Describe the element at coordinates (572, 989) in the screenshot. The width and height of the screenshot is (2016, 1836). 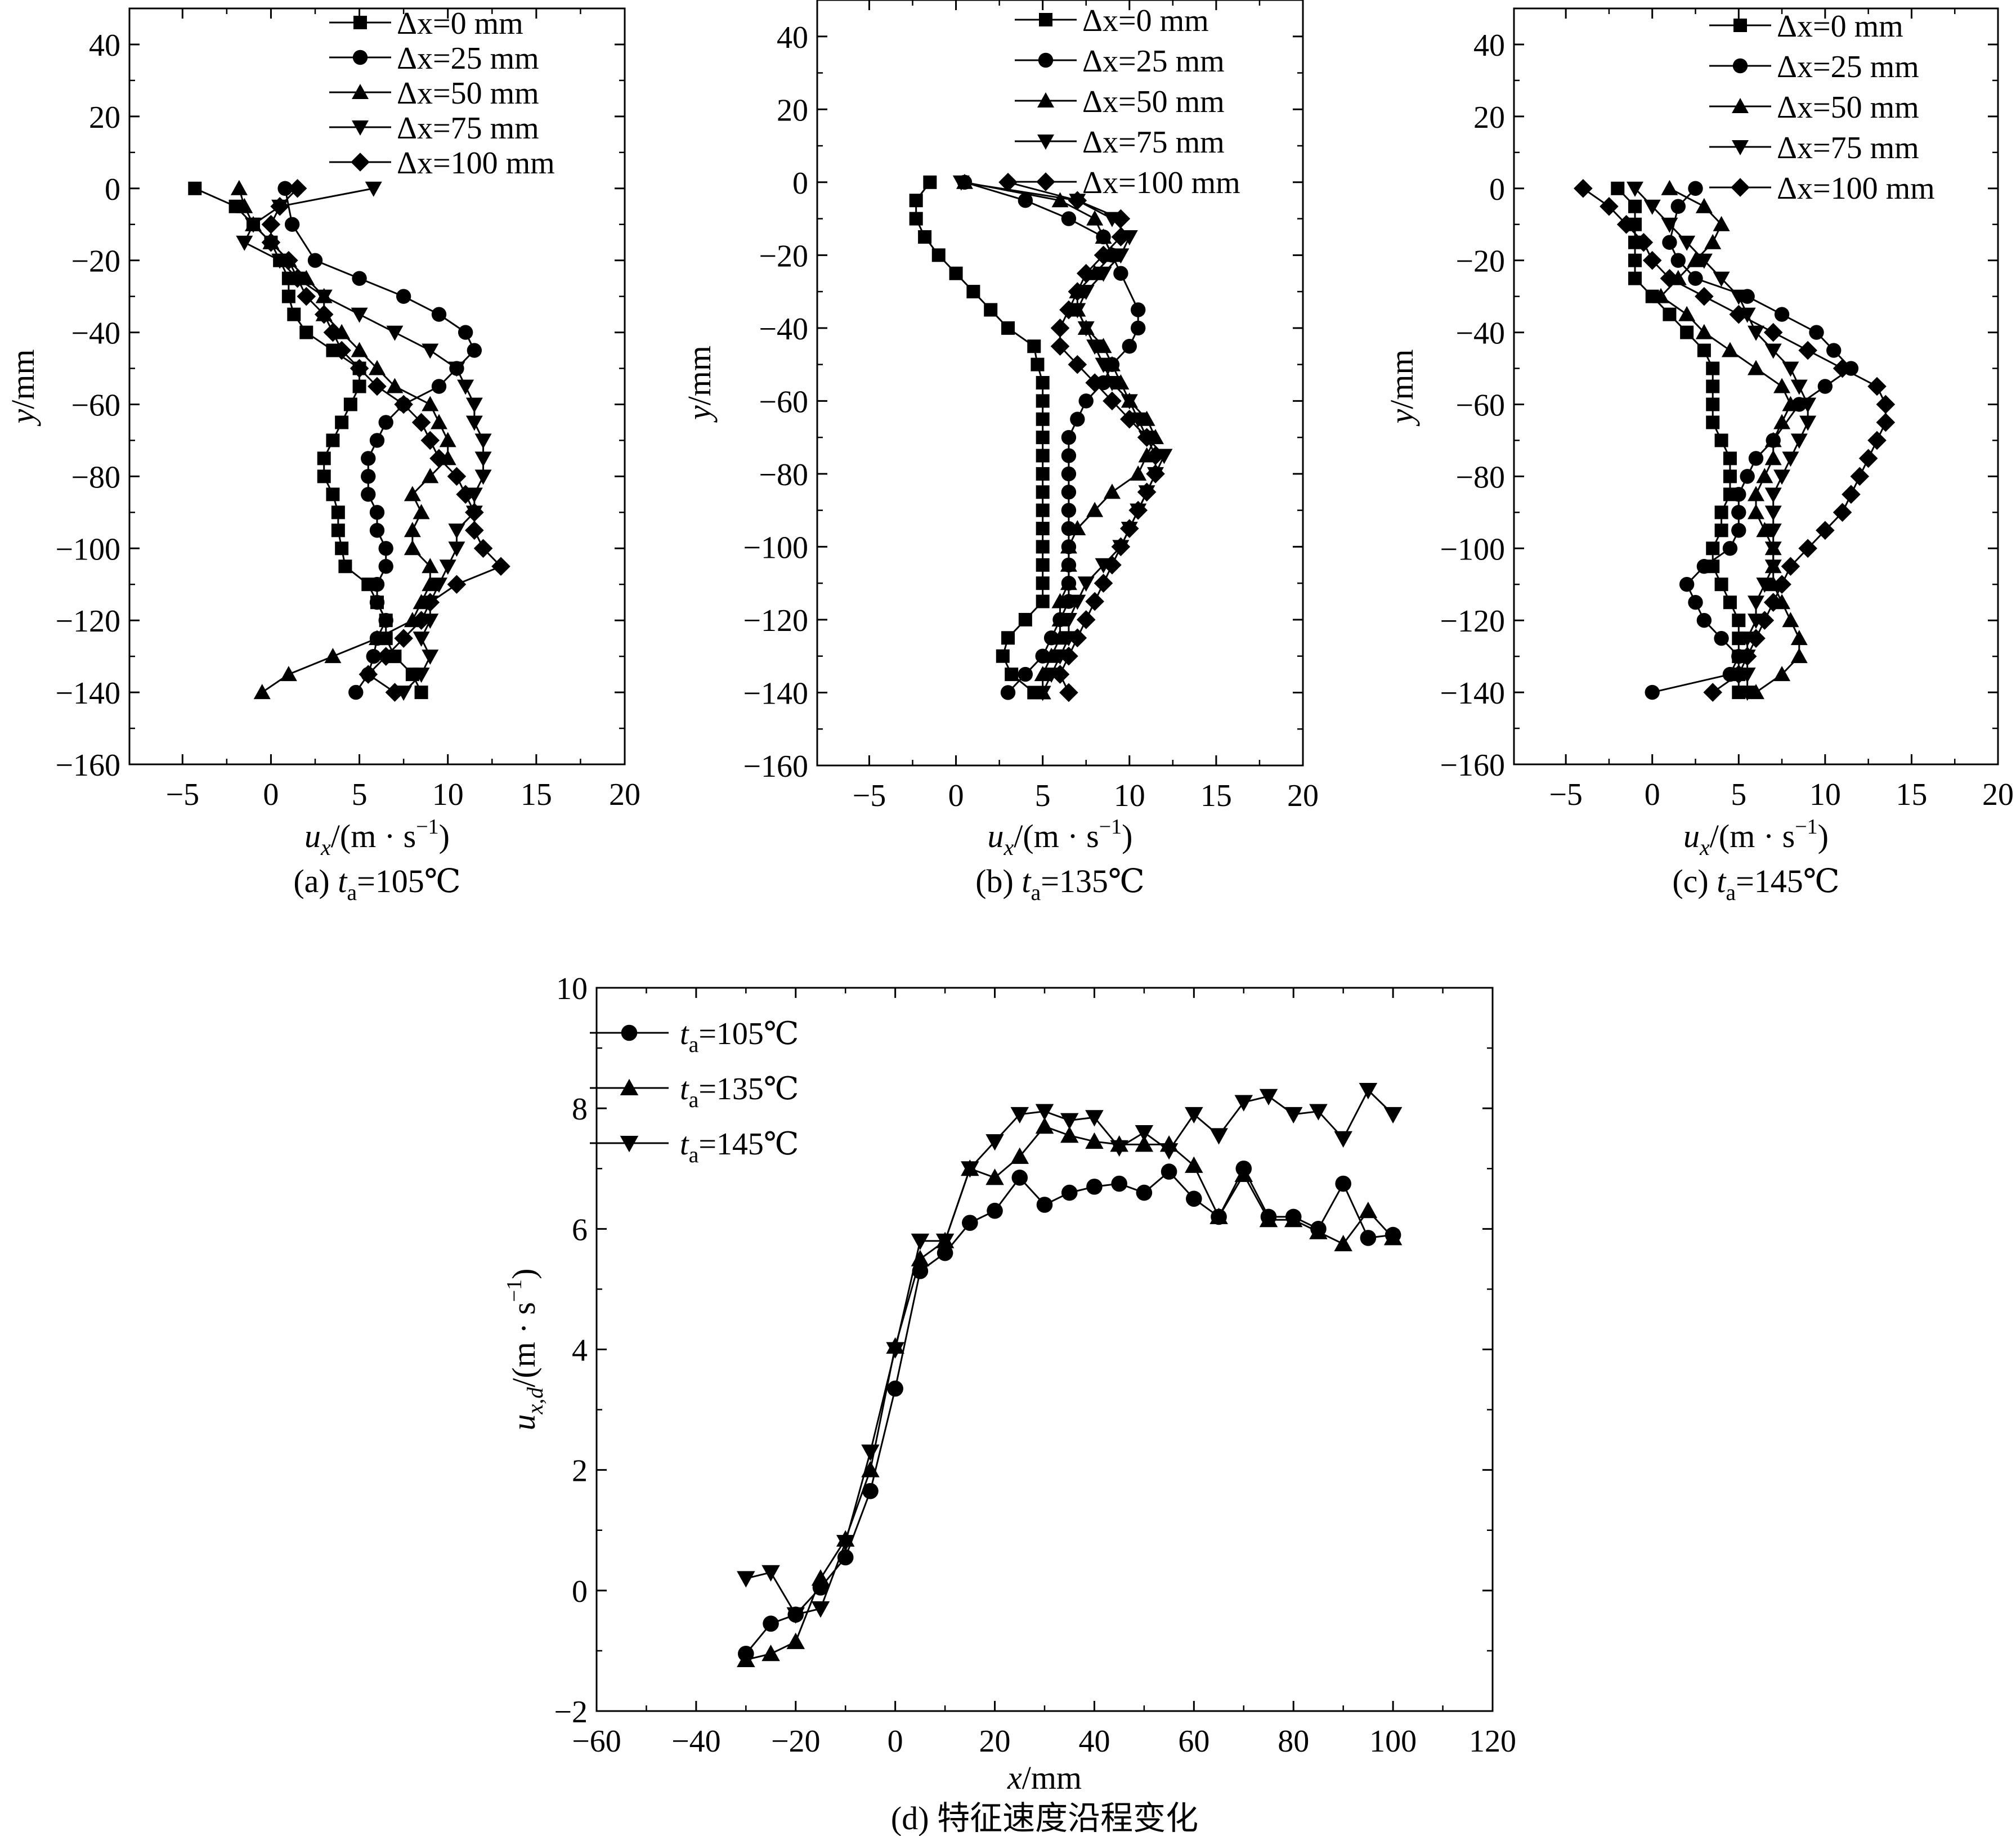
I see `y-tick-label: 10` at that location.